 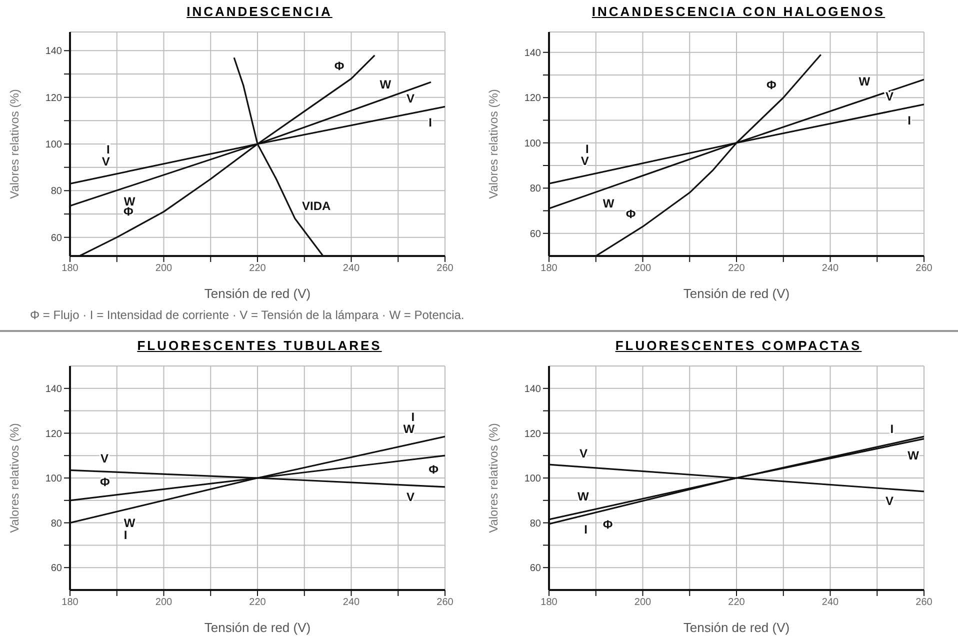 I want to click on chart-title: INCANDESCENCIA CON HALOGENOS, so click(x=738, y=12).